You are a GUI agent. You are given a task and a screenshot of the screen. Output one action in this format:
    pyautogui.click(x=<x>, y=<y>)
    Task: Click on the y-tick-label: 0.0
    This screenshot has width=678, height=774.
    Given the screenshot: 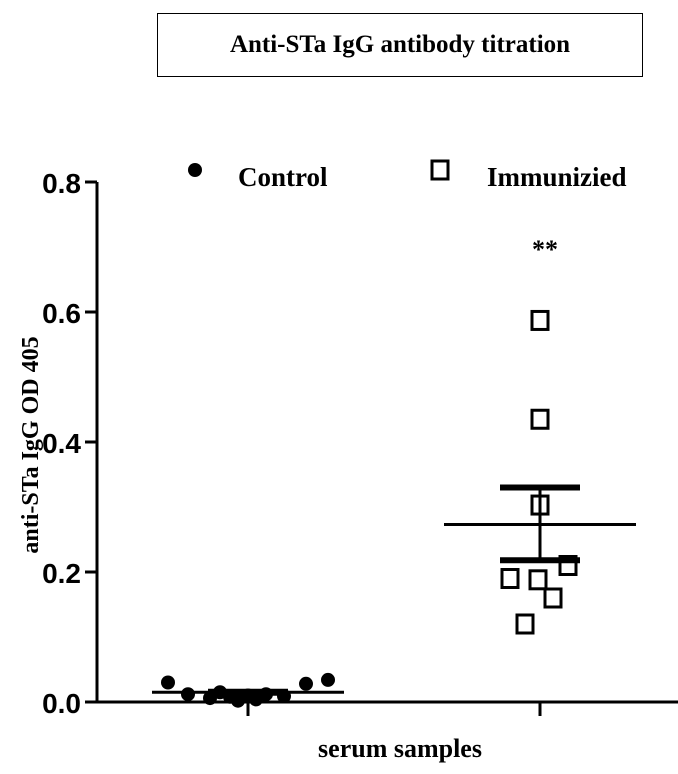 What is the action you would take?
    pyautogui.click(x=61, y=703)
    